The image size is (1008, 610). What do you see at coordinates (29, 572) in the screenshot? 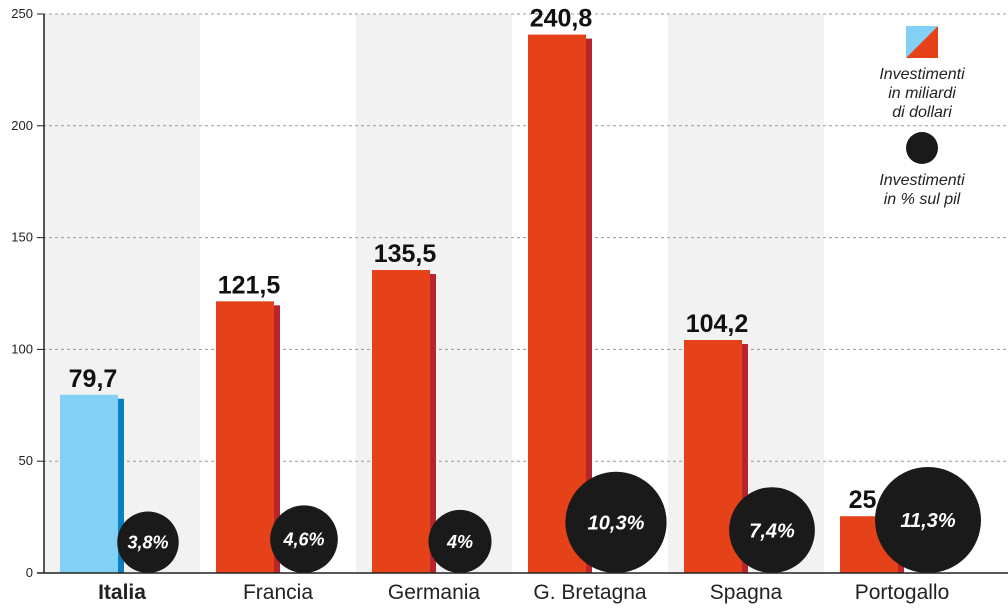
I see `y-tick-label: 0` at bounding box center [29, 572].